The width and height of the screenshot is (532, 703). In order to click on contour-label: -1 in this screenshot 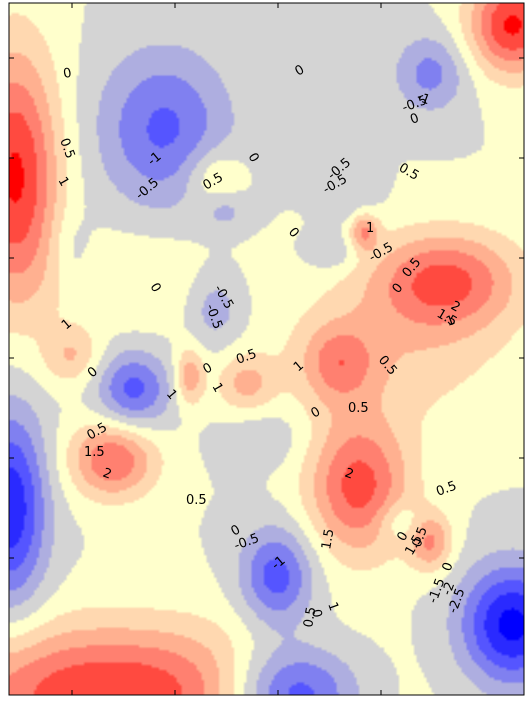, I will do `click(423, 99)`.